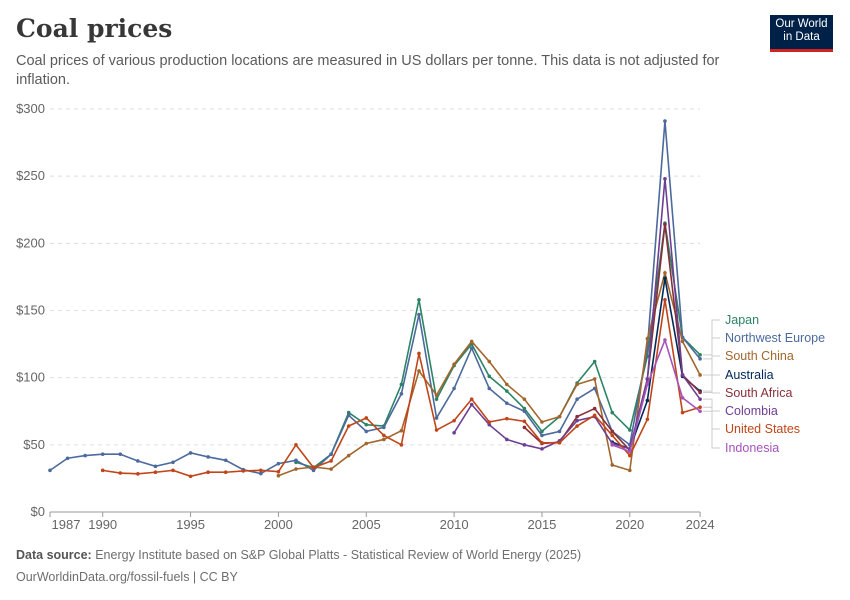 The height and width of the screenshot is (600, 850). Describe the element at coordinates (66, 524) in the screenshot. I see `x-tick-label: 1987` at that location.